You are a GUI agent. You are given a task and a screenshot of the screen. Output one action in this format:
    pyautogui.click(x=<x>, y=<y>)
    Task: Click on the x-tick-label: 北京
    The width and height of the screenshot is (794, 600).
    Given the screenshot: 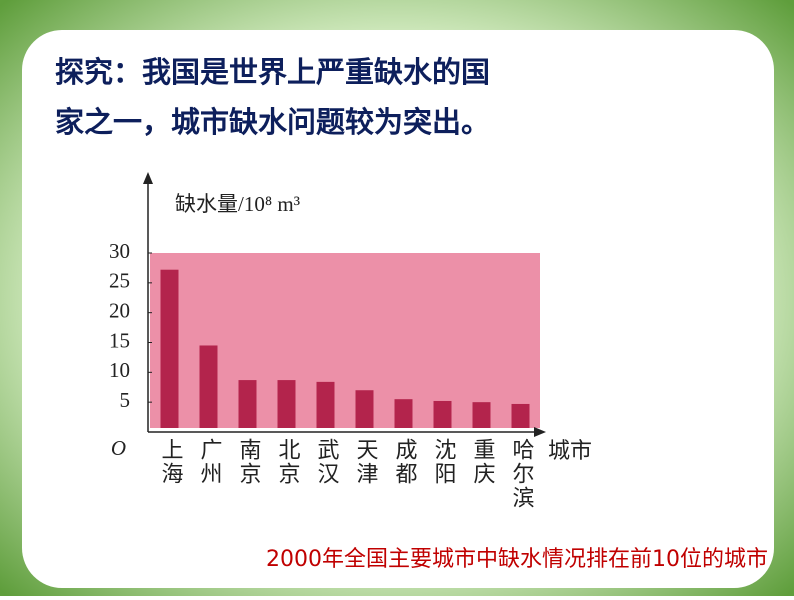 What is the action you would take?
    pyautogui.click(x=288, y=462)
    